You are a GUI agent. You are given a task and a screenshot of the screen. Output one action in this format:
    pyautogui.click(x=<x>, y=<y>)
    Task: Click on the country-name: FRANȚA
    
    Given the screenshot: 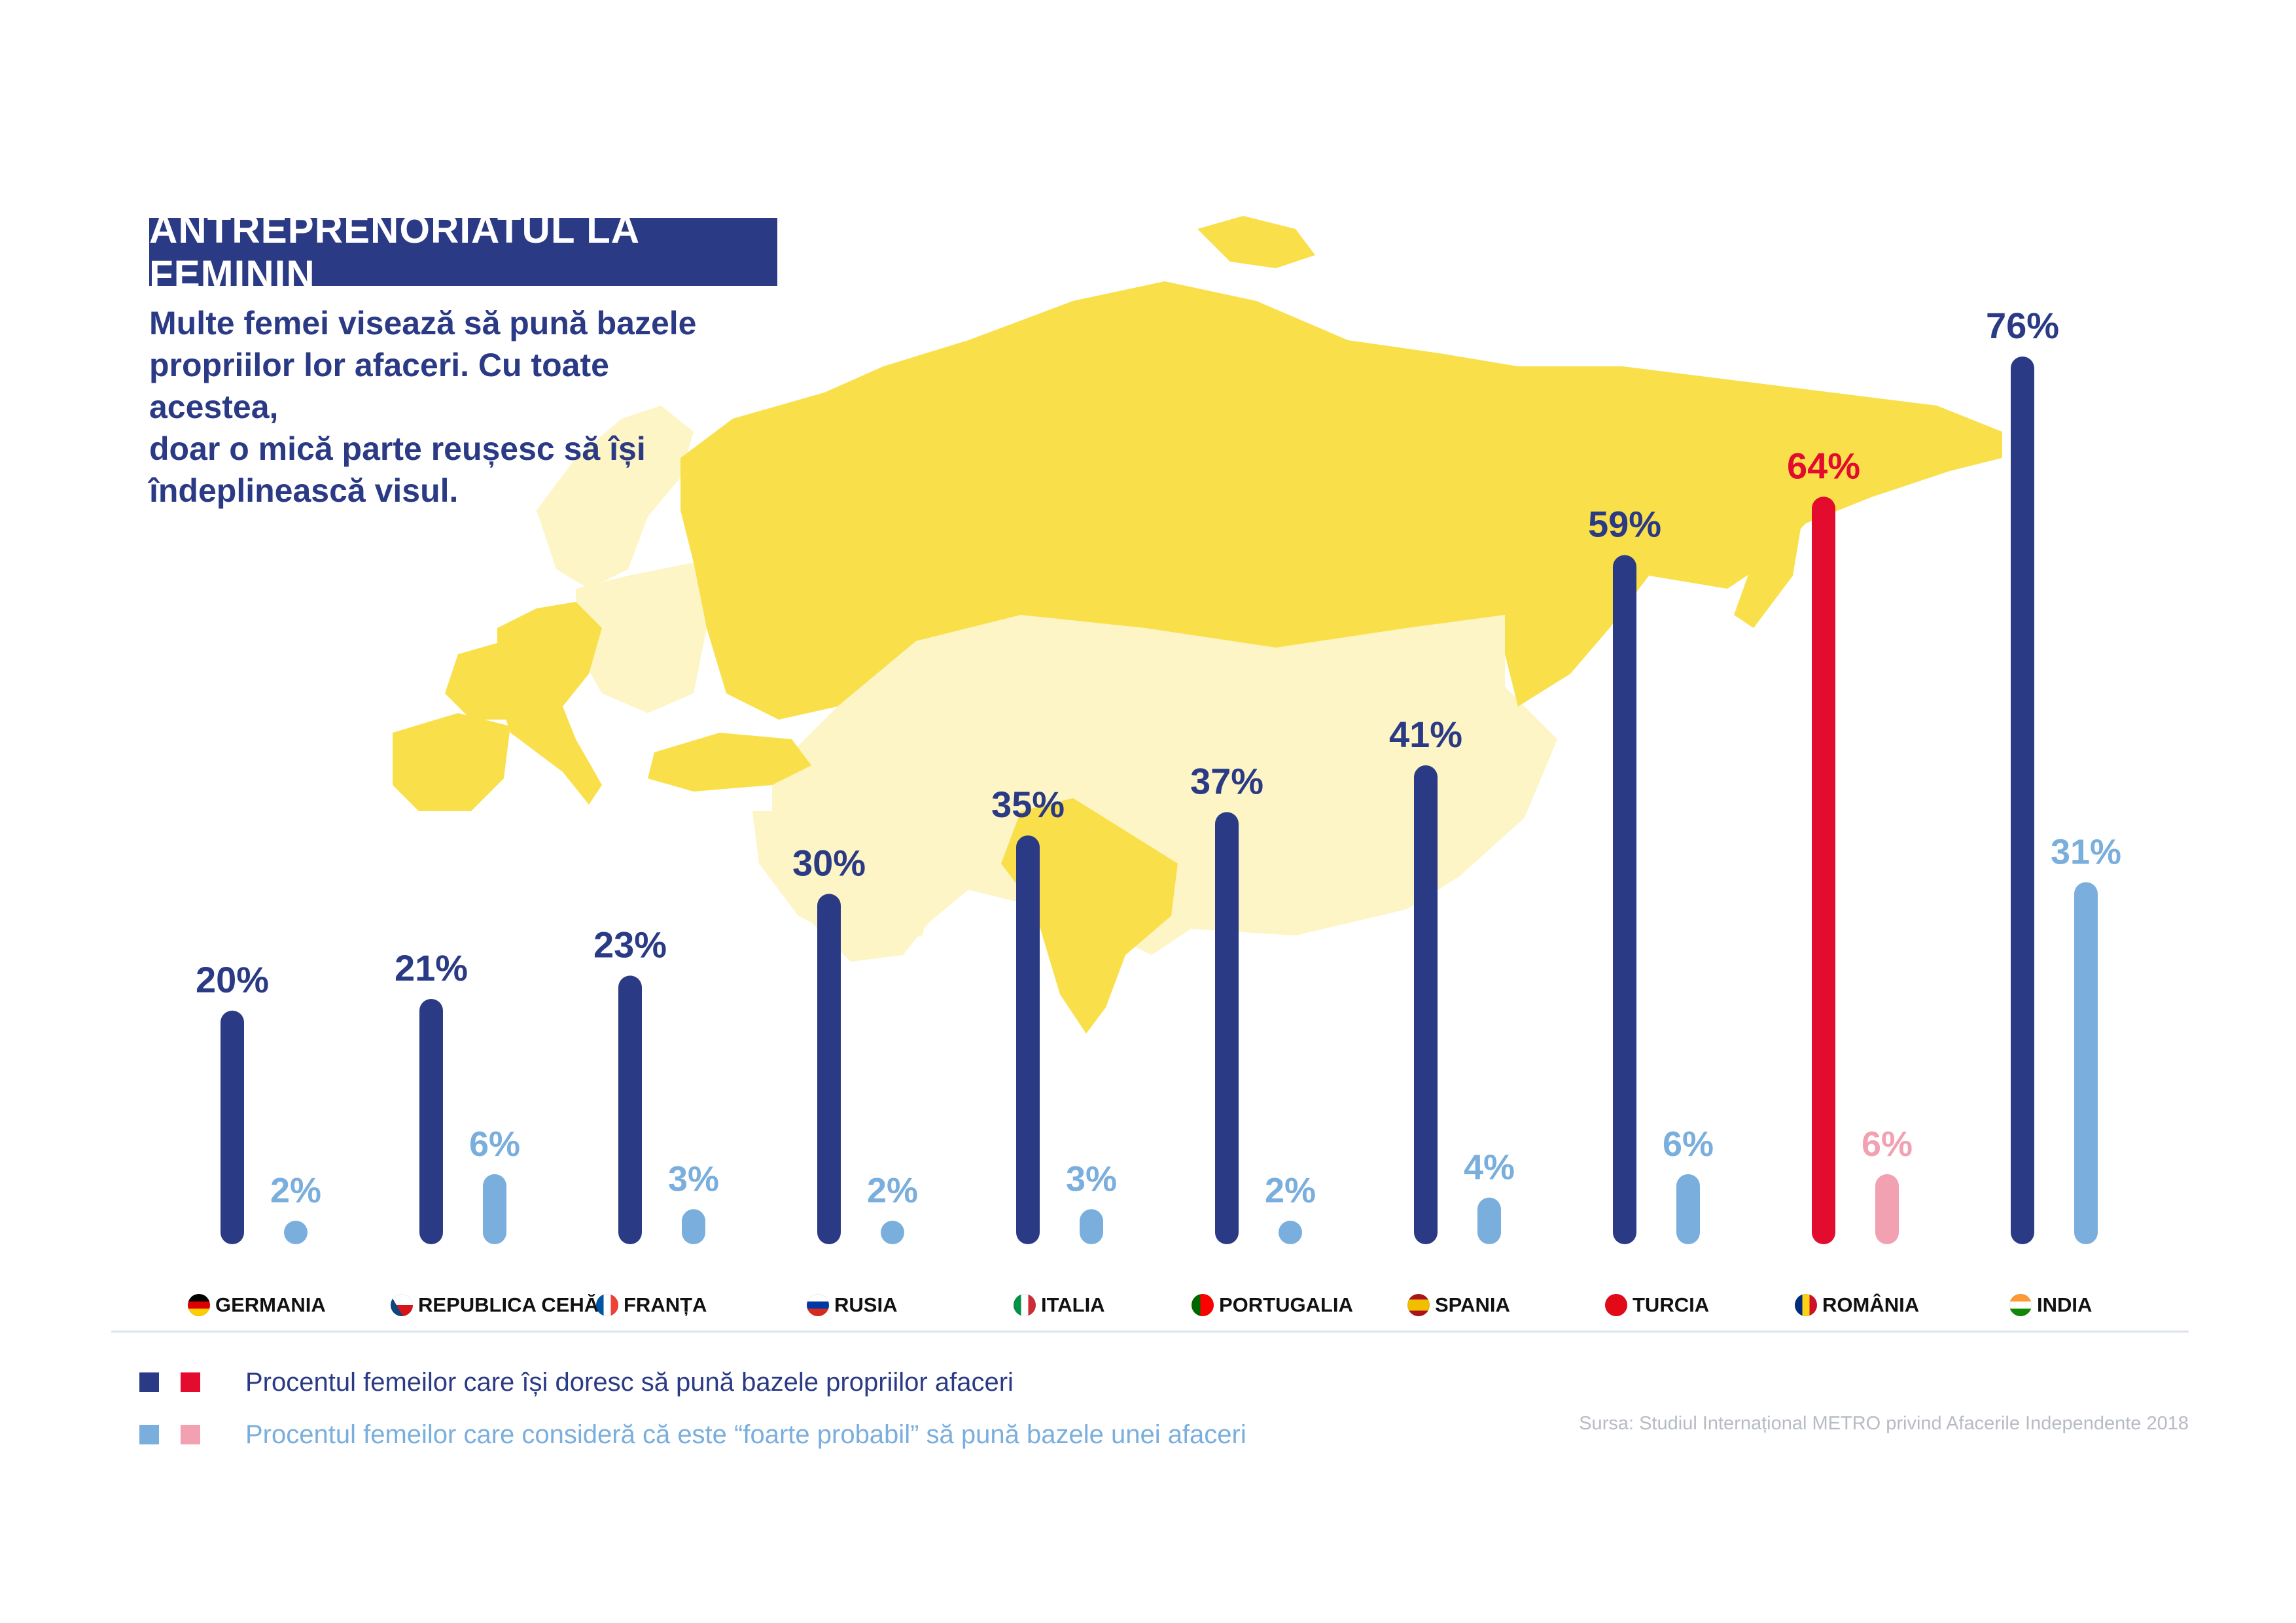 What is the action you would take?
    pyautogui.click(x=666, y=1304)
    